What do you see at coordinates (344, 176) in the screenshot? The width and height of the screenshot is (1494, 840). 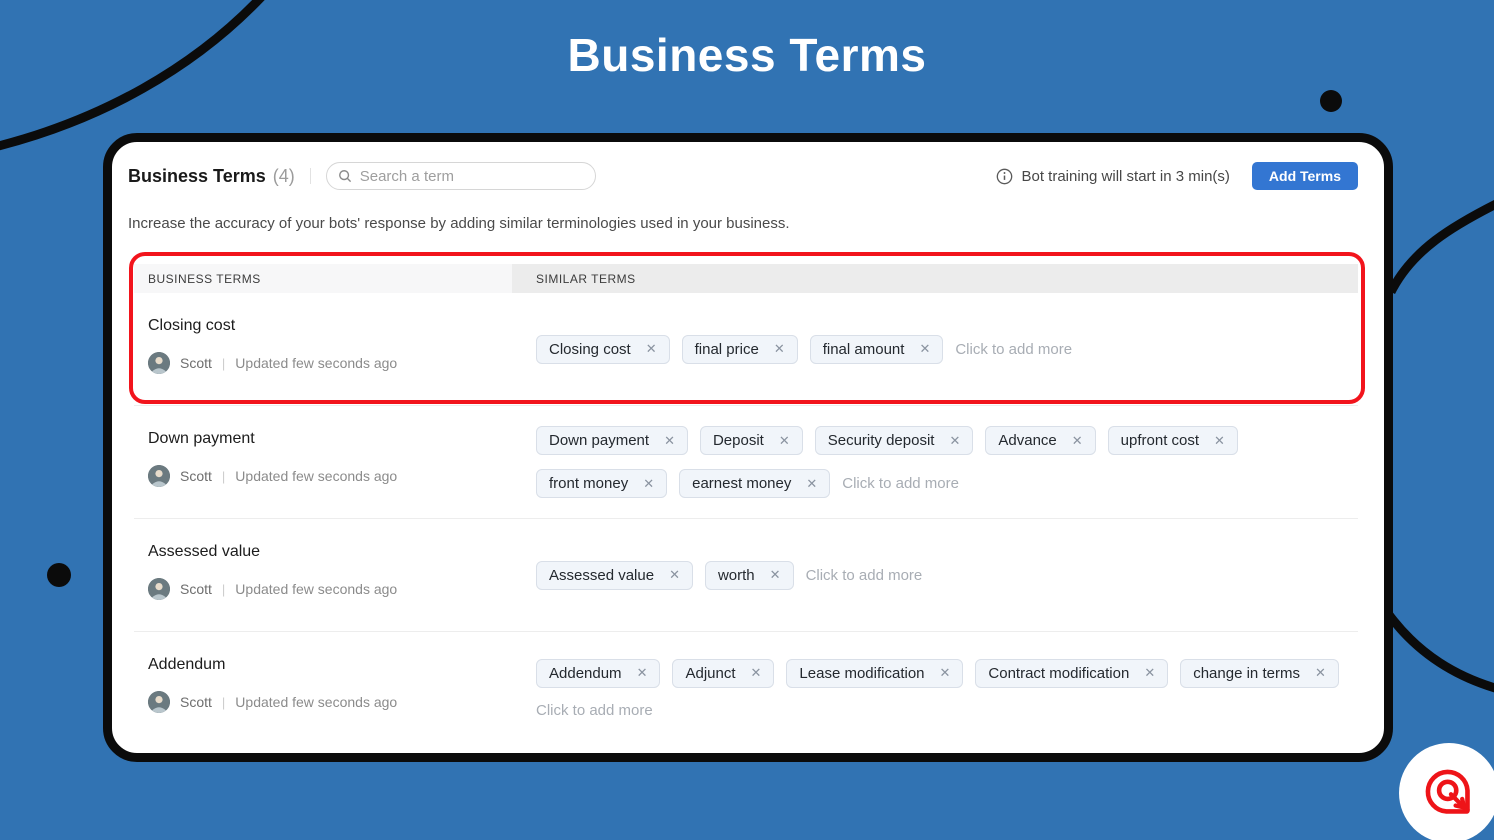 I see `search-icon` at bounding box center [344, 176].